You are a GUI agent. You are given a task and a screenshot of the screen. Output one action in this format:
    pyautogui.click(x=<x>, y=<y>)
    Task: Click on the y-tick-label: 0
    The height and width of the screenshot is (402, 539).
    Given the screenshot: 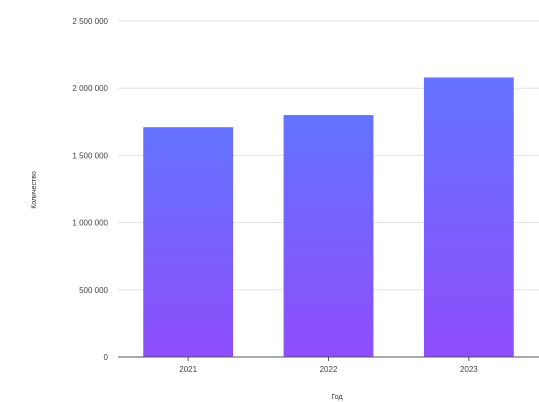 What is the action you would take?
    pyautogui.click(x=106, y=357)
    